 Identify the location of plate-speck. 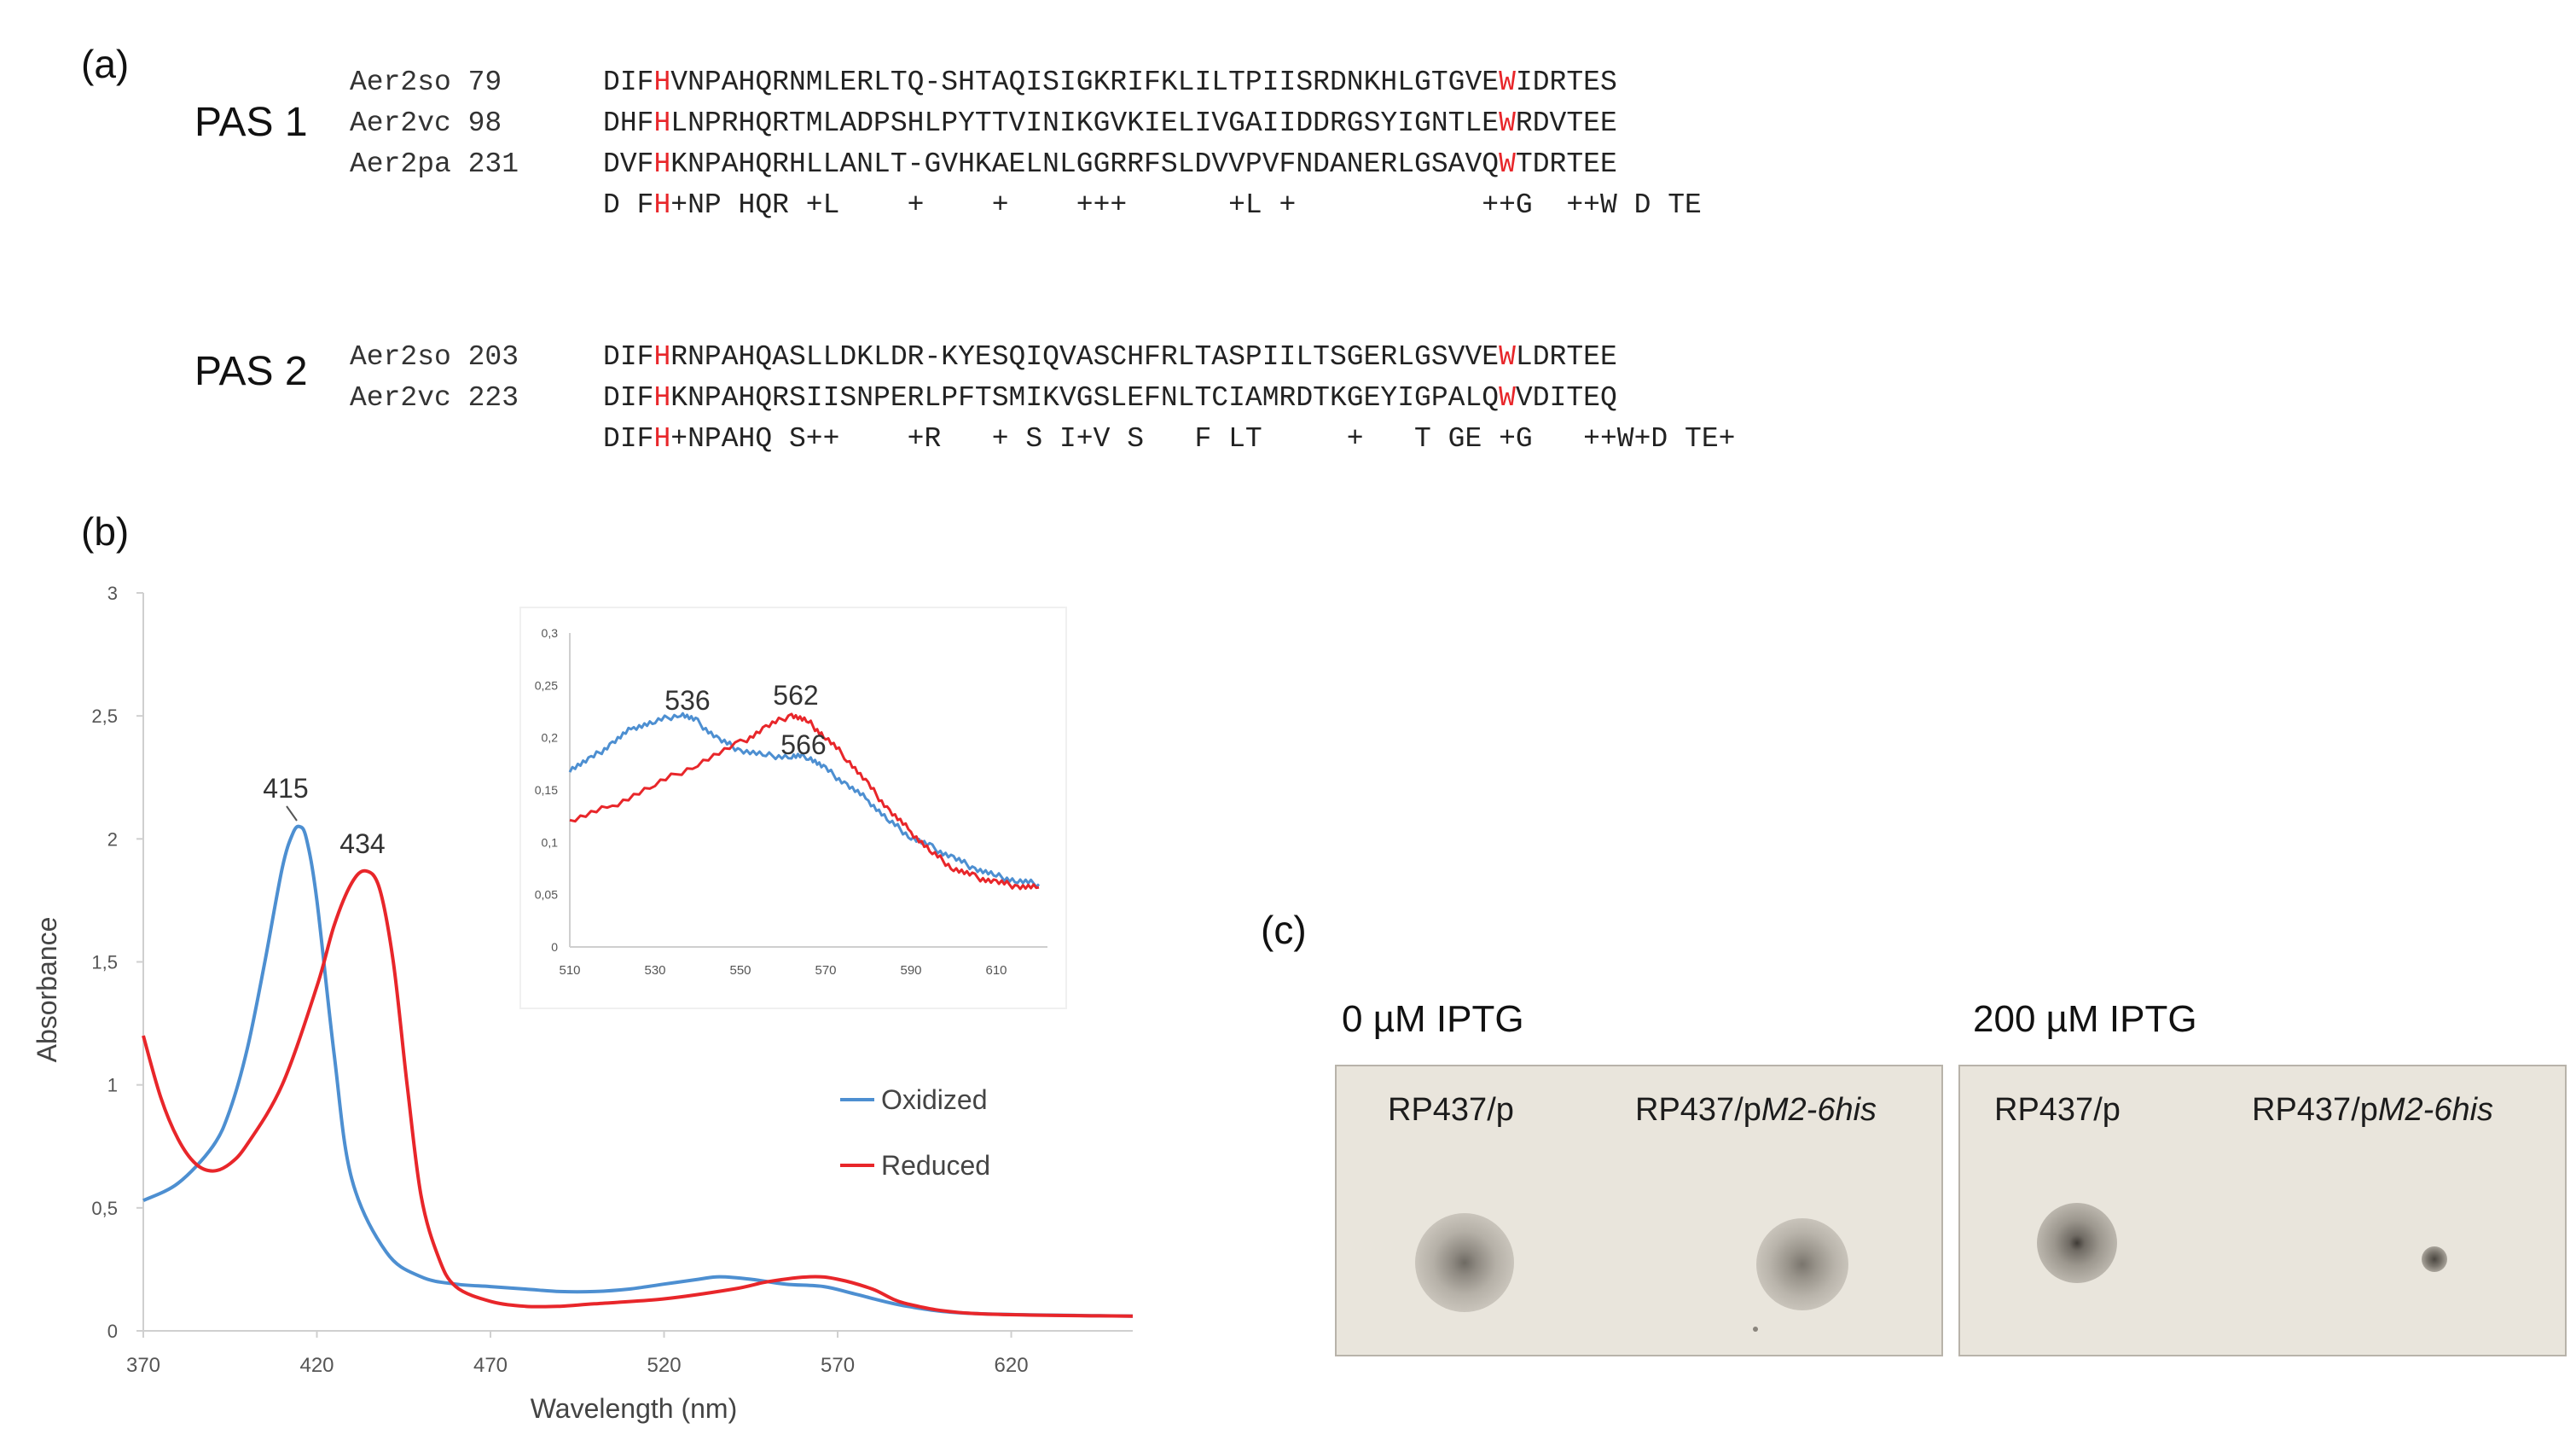
(1755, 1329).